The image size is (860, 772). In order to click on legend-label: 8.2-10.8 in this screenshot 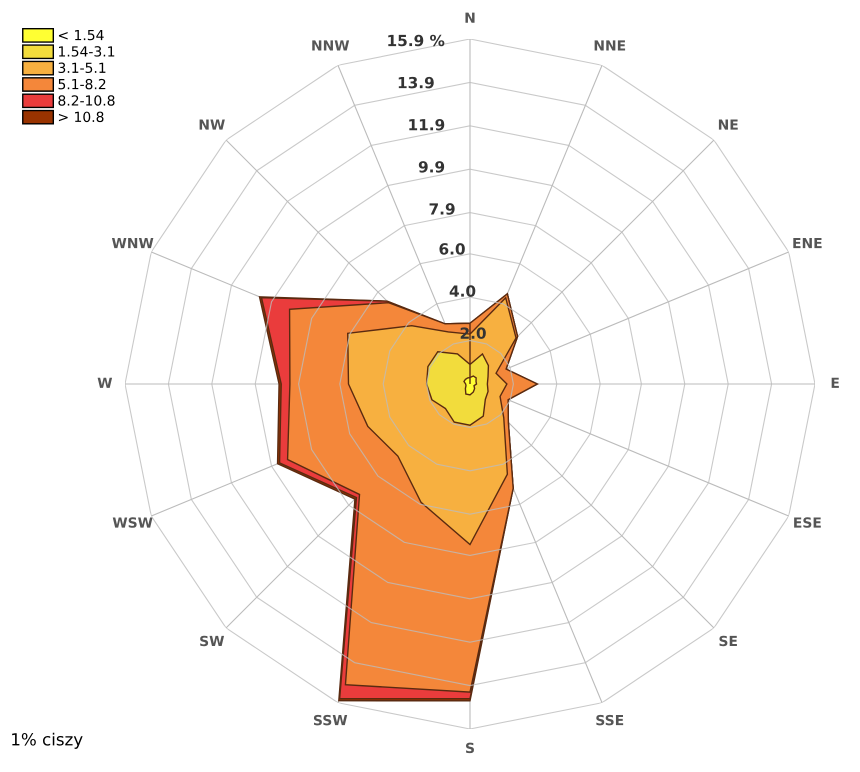, I will do `click(86, 100)`.